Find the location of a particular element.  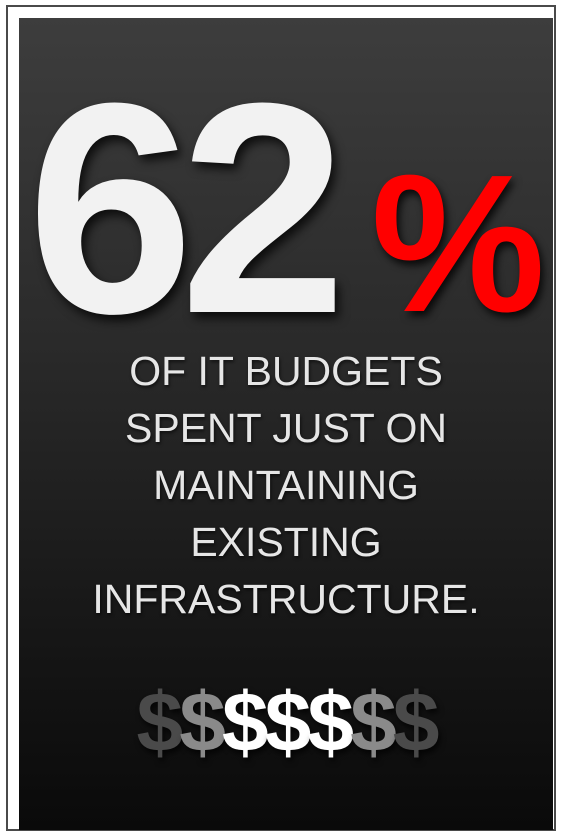

dollar-signs-row: $$$$$$$ is located at coordinates (286, 722).